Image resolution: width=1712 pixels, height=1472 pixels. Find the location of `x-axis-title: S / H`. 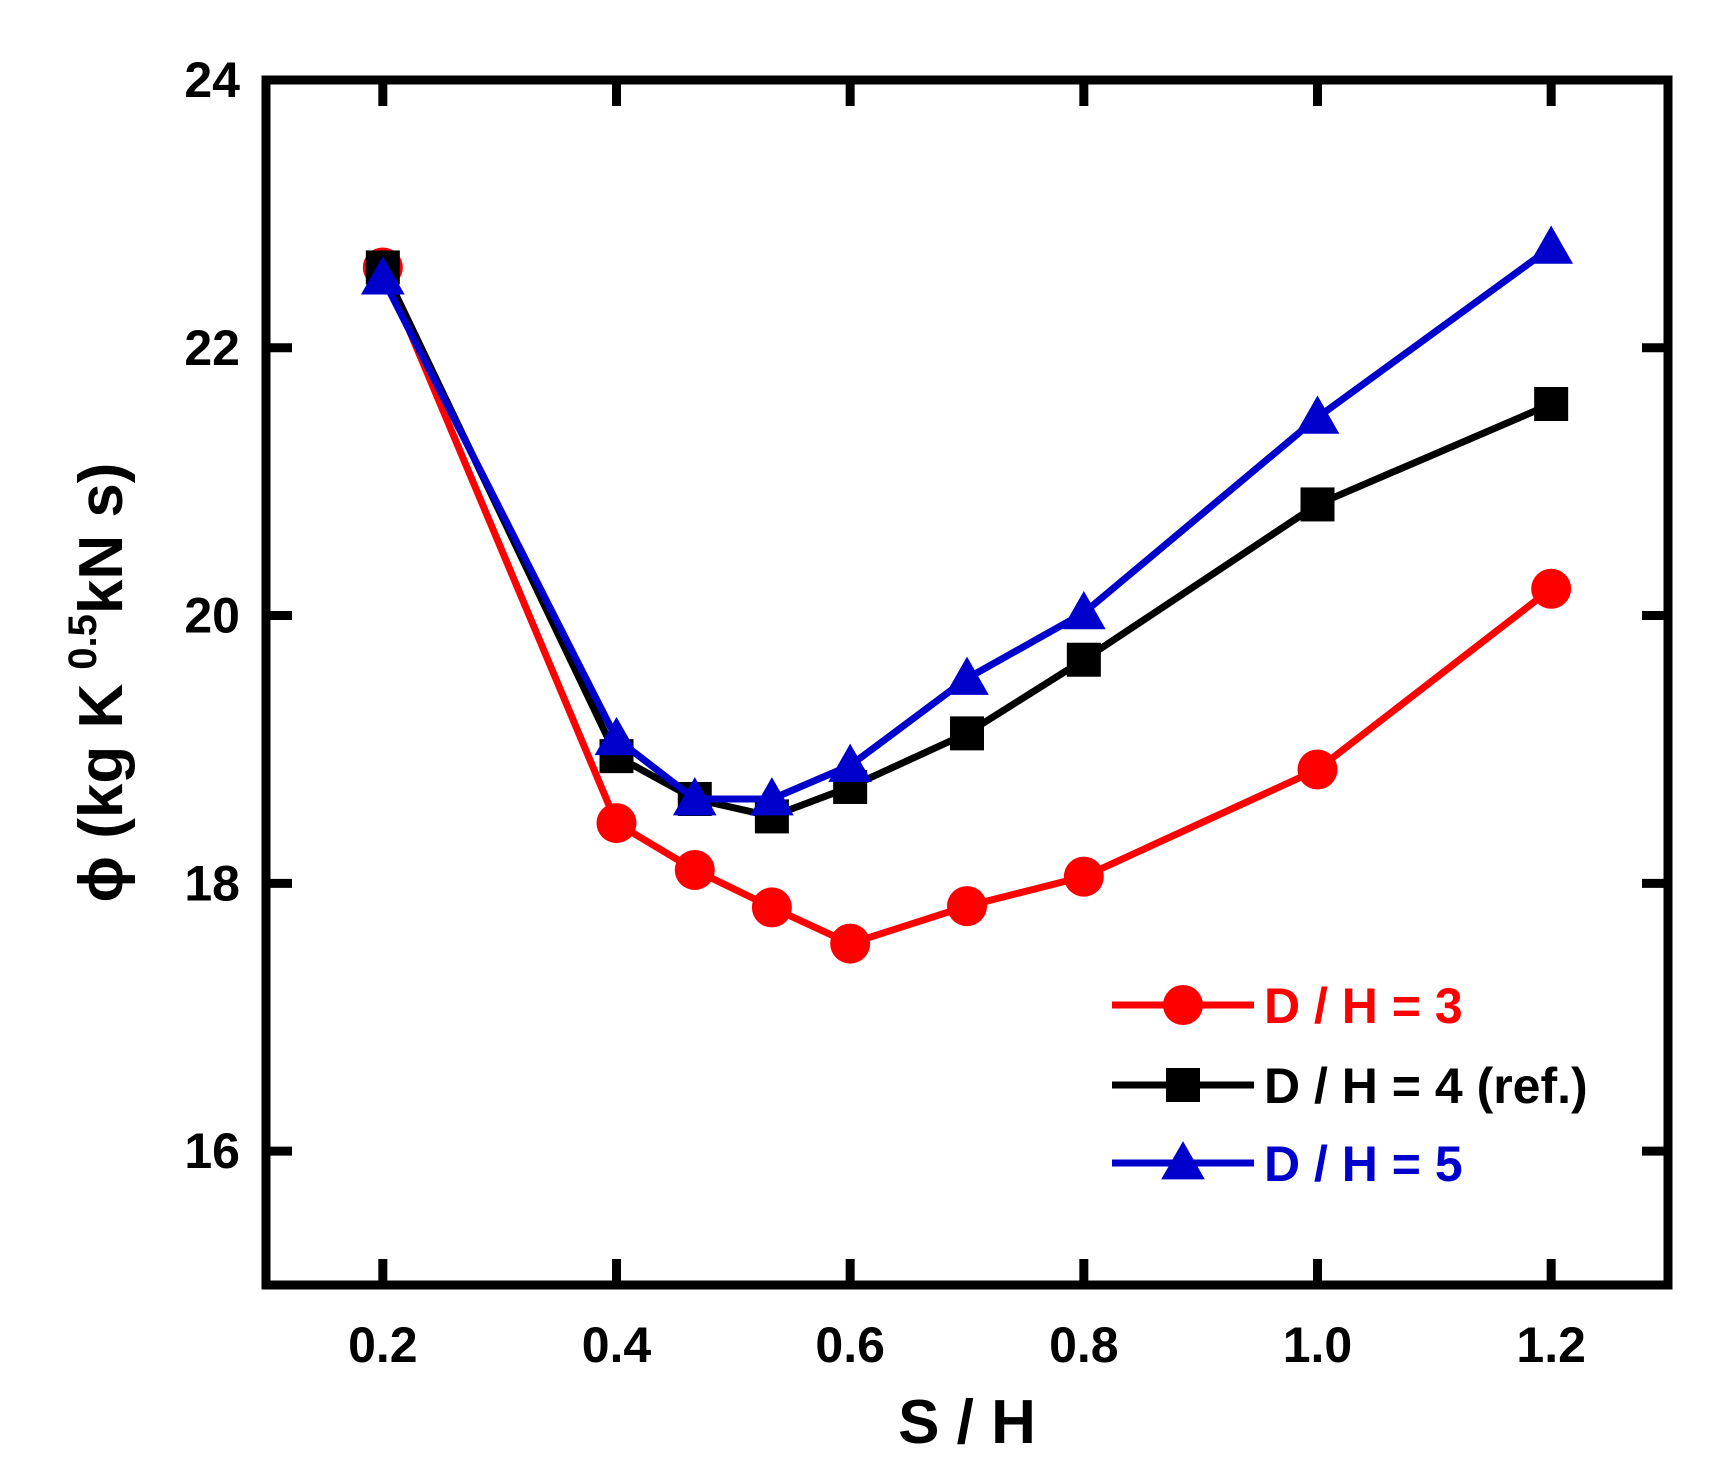

x-axis-title: S / H is located at coordinates (967, 1422).